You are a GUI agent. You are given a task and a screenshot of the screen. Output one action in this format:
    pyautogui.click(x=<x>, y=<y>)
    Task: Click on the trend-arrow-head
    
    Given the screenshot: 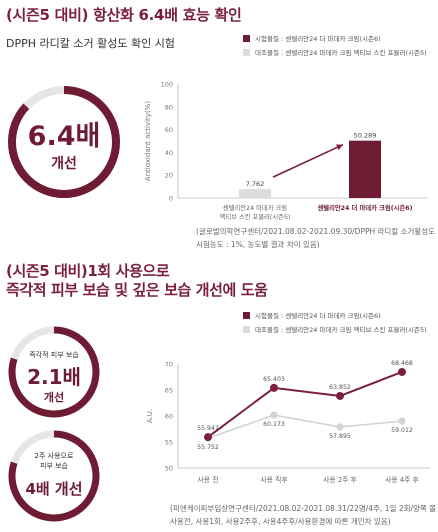 What is the action you would take?
    pyautogui.click(x=339, y=147)
    